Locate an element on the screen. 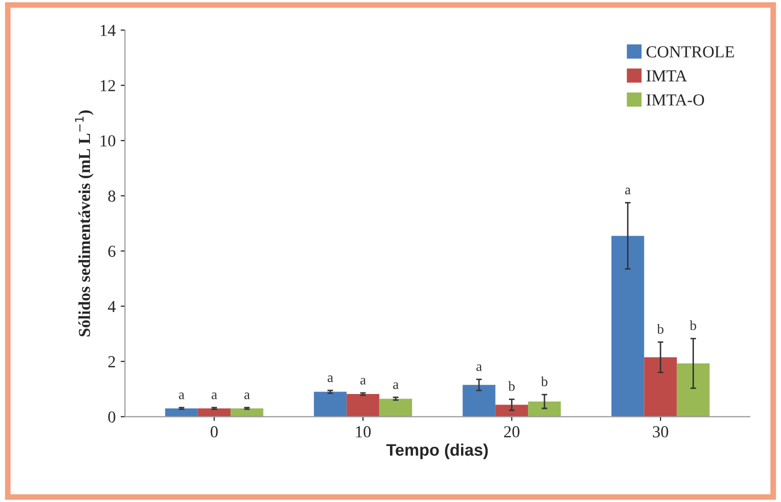 This screenshot has height=502, width=781. y-tick-label: 10 is located at coordinates (108, 141).